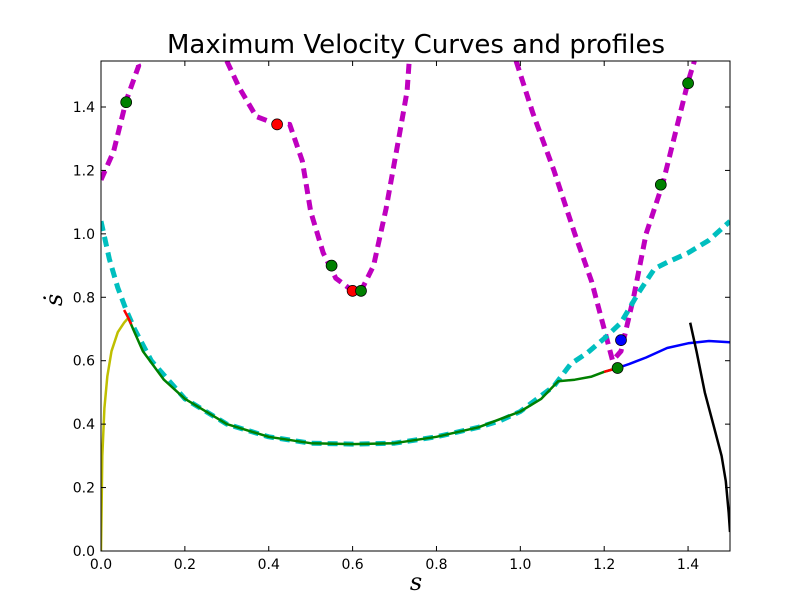 This screenshot has width=812, height=612. I want to click on y-tick-label-1: 0.2, so click(84, 489).